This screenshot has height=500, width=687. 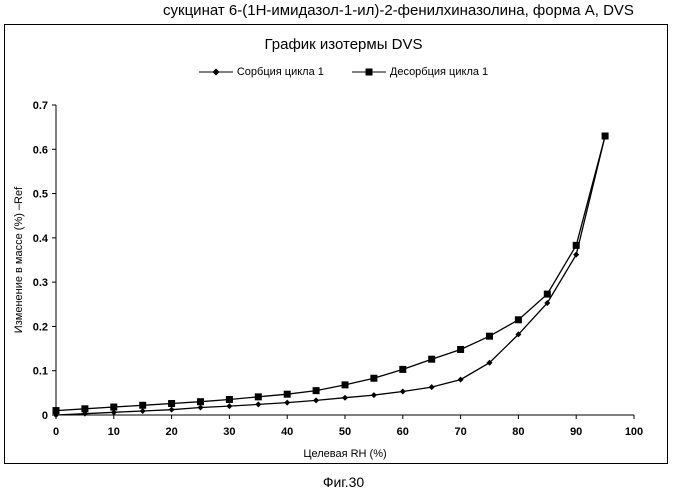 I want to click on x-tick-label: 30, so click(x=229, y=432).